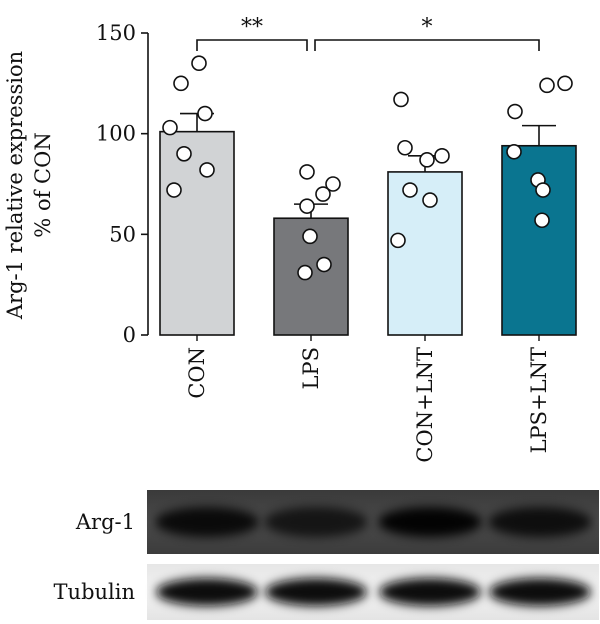  Describe the element at coordinates (122, 184) in the screenshot. I see `y-axis: 0 50 100 150` at that location.